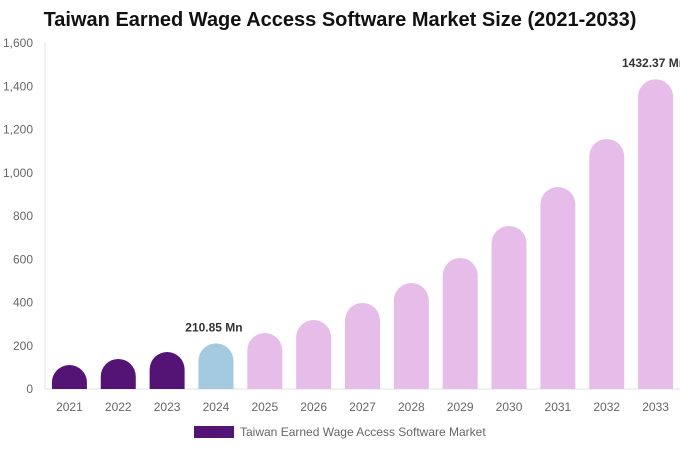 The height and width of the screenshot is (450, 680). What do you see at coordinates (118, 373) in the screenshot?
I see `bar-2022` at bounding box center [118, 373].